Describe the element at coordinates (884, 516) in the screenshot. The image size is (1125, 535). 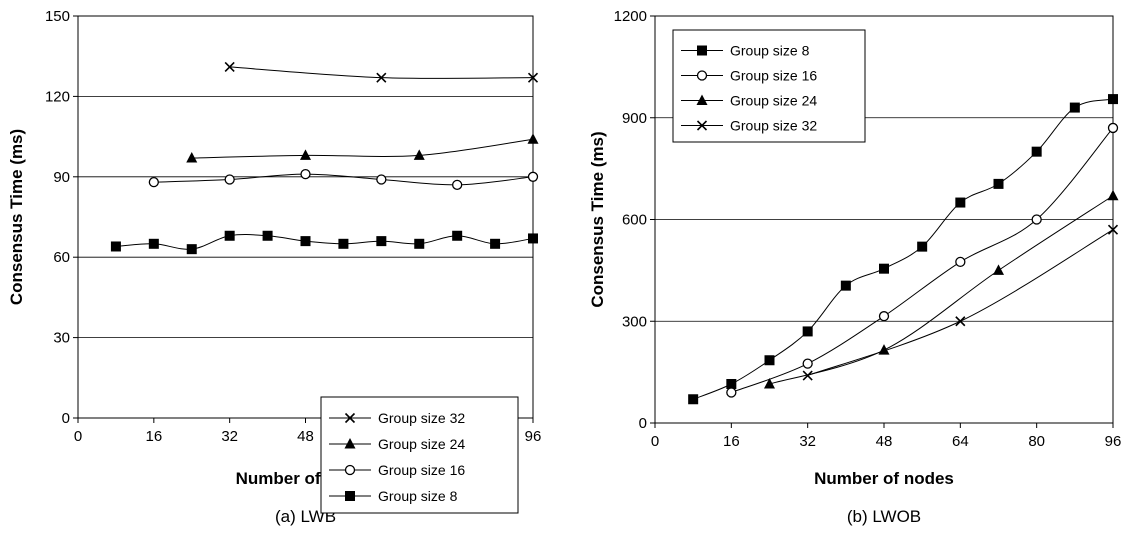
I see `chart-caption: (b) LWOB` at that location.